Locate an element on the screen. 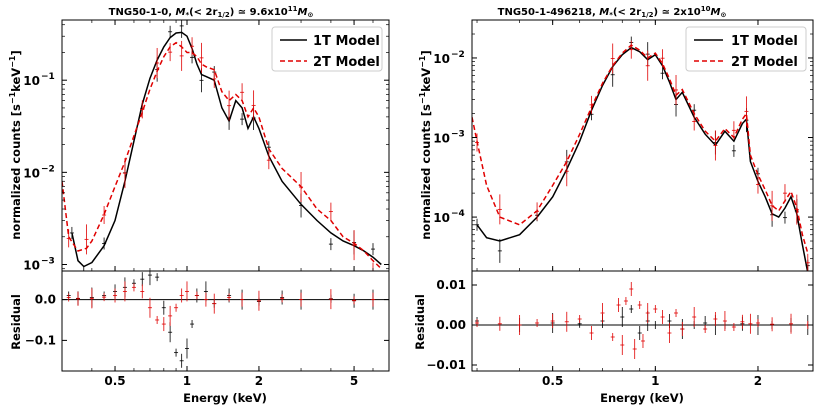 This screenshot has width=822, height=410. right-ylabel: normalized counts [s−1keV−1] is located at coordinates (425, 145).